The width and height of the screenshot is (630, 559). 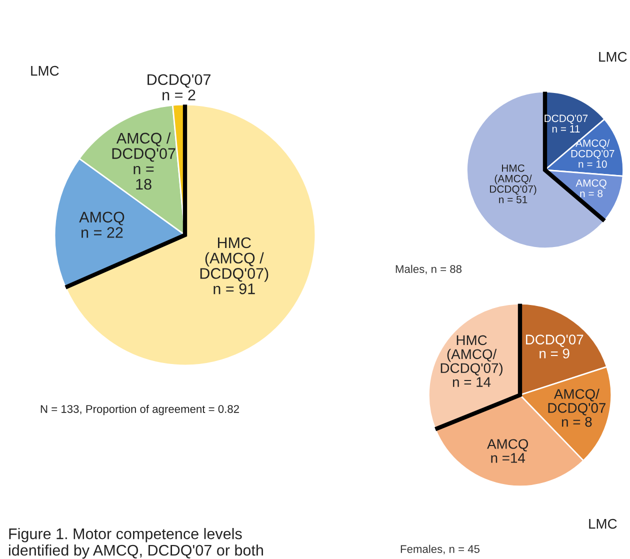 I want to click on text: Females, n = 45, so click(x=440, y=549).